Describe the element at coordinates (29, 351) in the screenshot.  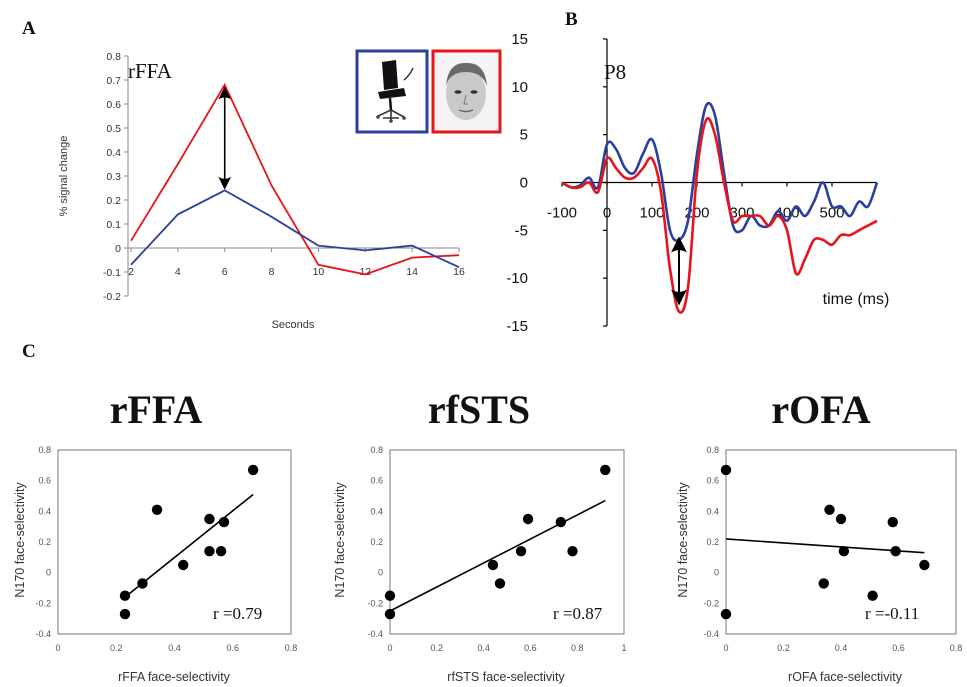
I see `panel-label-c: C` at that location.